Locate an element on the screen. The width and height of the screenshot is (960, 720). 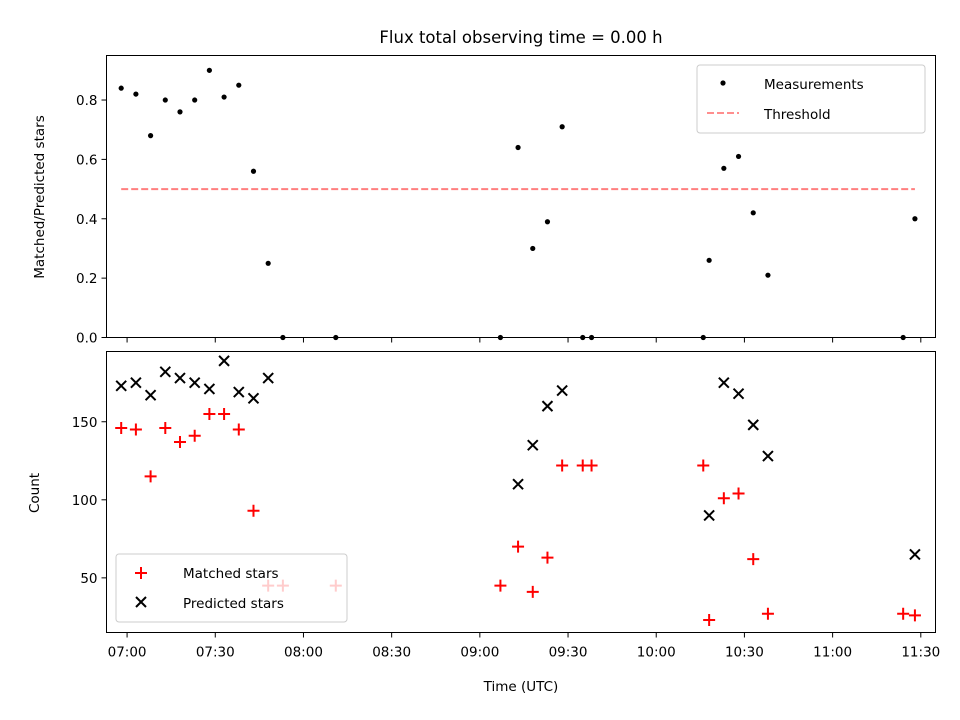
count-legend-box is located at coordinates (231, 588).